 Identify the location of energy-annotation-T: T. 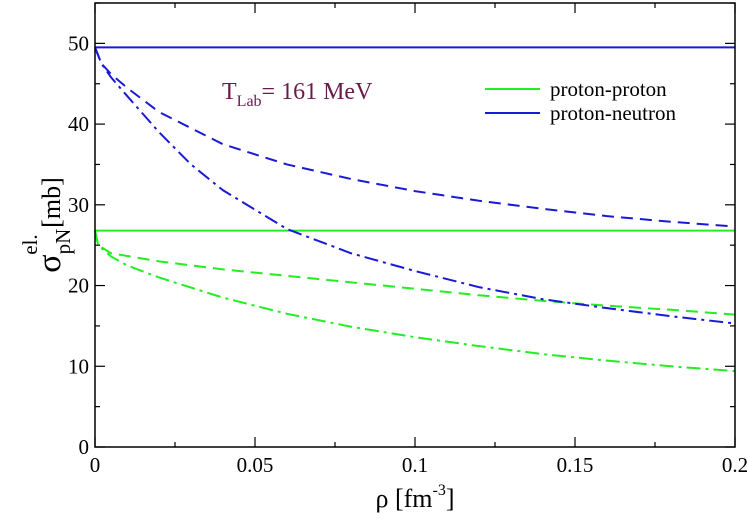
(229, 92).